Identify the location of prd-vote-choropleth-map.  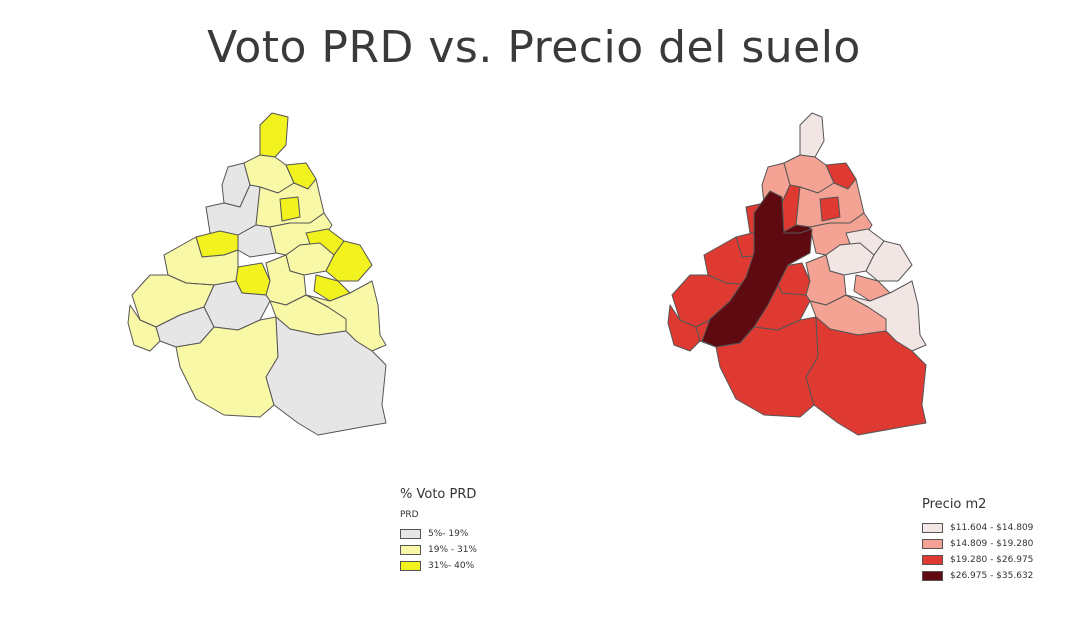
(257, 274).